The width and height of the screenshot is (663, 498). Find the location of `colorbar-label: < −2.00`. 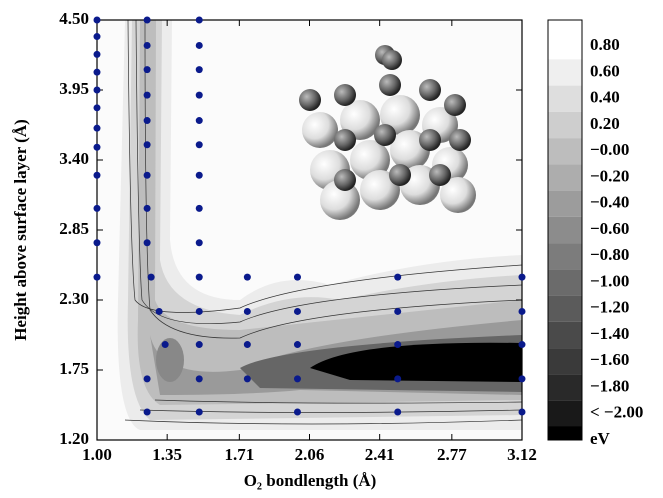

colorbar-label: < −2.00 is located at coordinates (616, 412).